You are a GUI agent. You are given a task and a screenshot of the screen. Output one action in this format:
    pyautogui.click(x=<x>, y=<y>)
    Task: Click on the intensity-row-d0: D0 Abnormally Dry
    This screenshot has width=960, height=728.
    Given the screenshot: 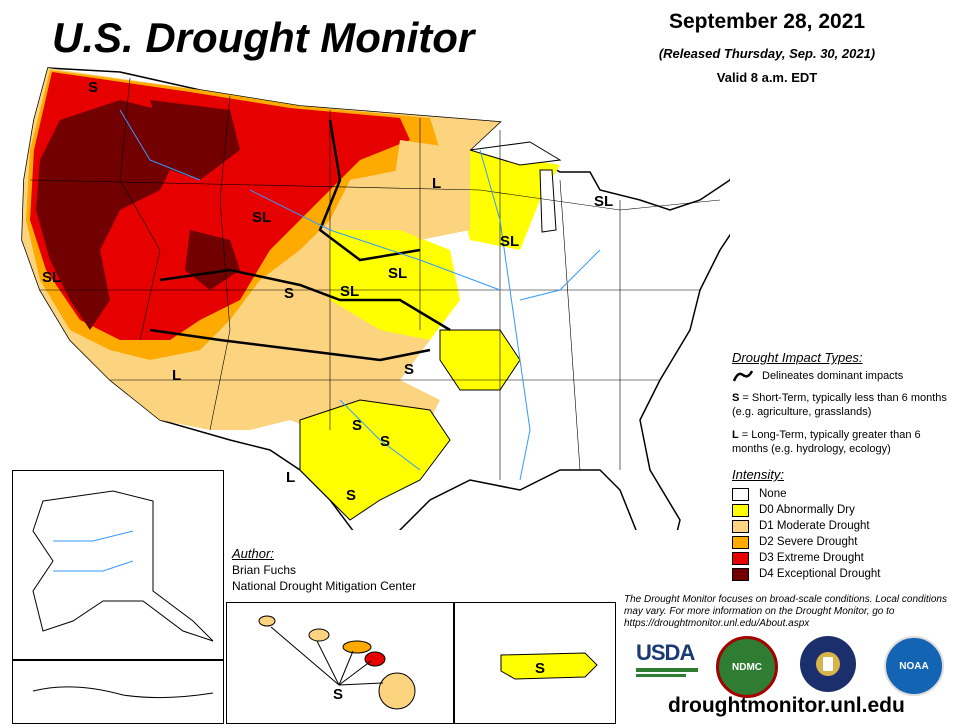 What is the action you would take?
    pyautogui.click(x=842, y=510)
    